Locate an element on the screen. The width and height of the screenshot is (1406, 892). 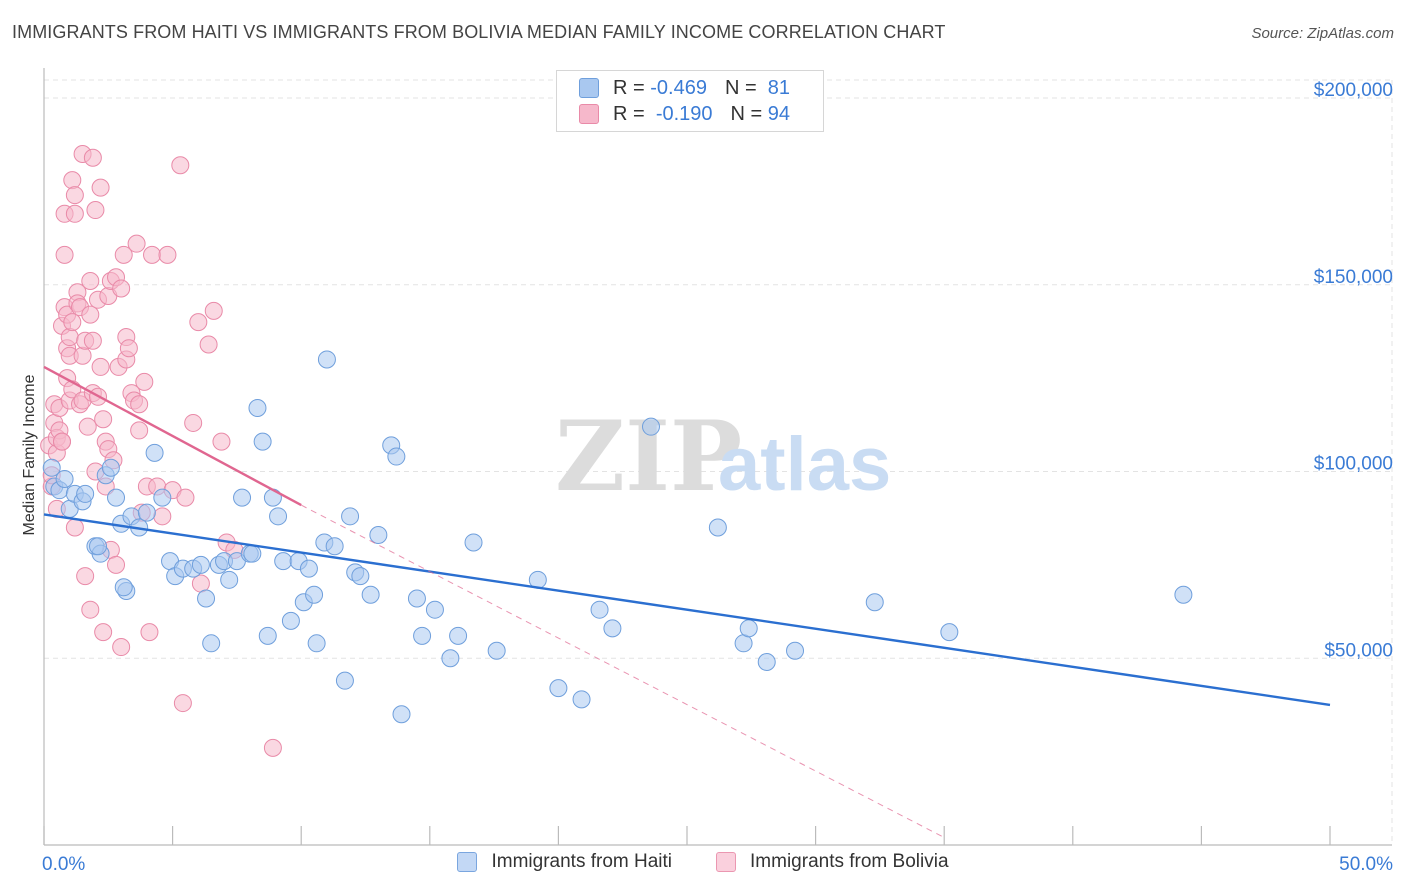
y-tick-label-3: $200,000 is located at coordinates (1353, 90).